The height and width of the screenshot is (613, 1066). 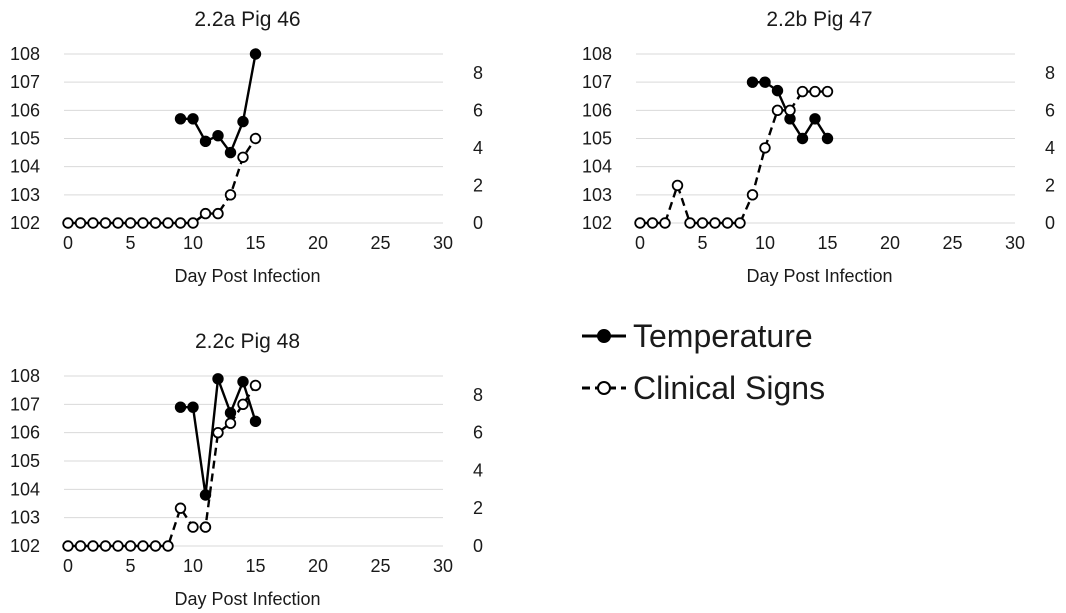 What do you see at coordinates (729, 388) in the screenshot?
I see `legend-clinical-signs-label: Clinical Signs` at bounding box center [729, 388].